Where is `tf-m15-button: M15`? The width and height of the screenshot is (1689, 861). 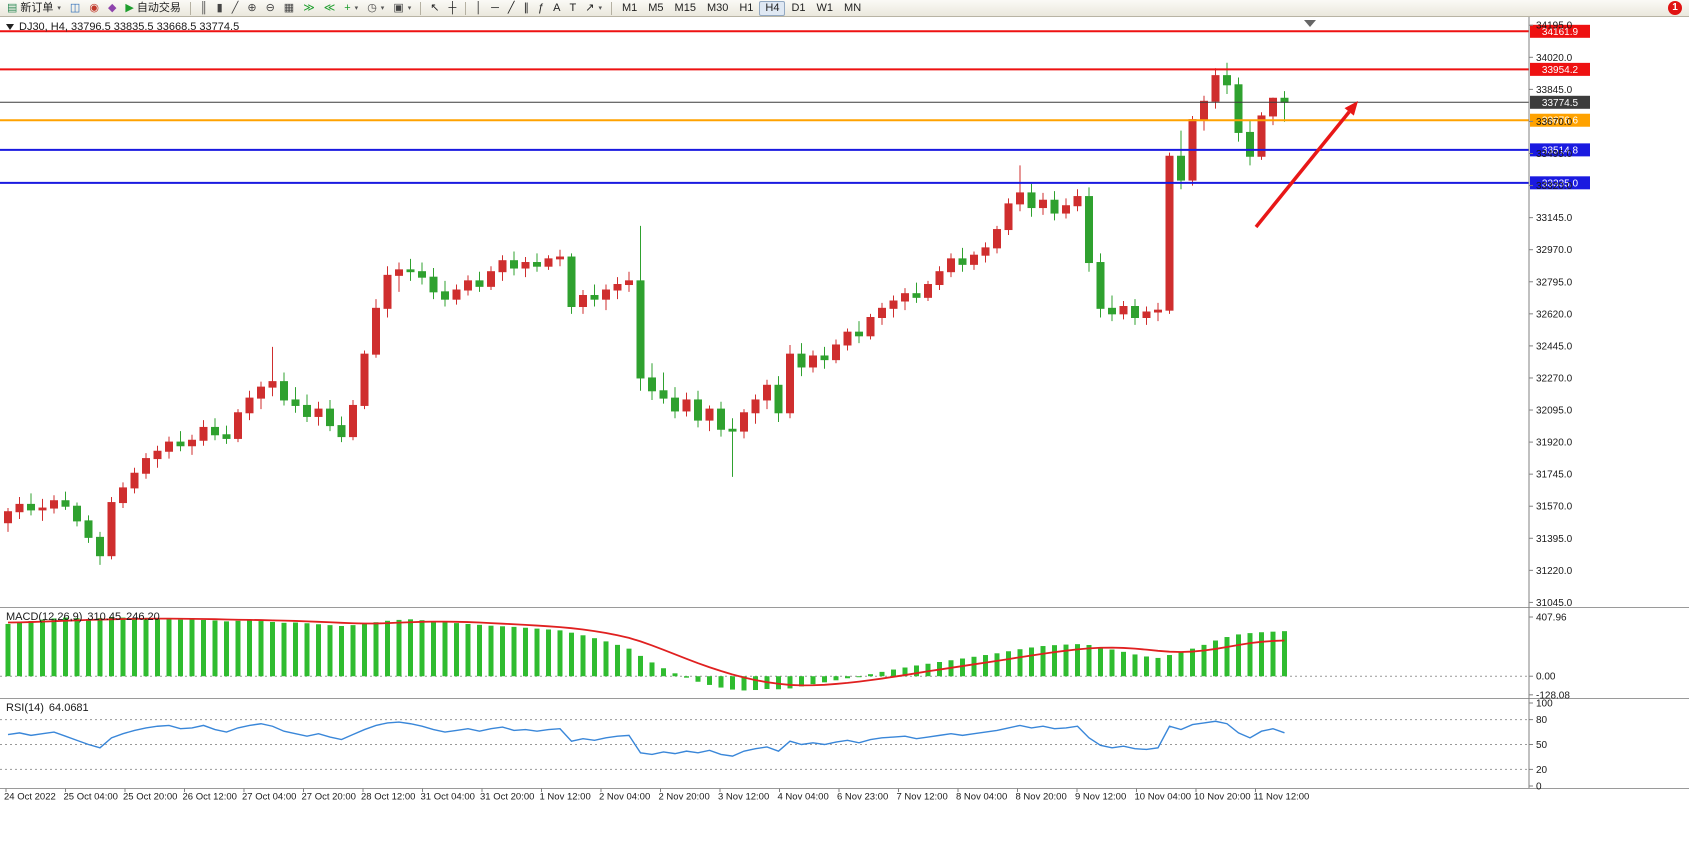 tf-m15-button: M15 is located at coordinates (685, 8).